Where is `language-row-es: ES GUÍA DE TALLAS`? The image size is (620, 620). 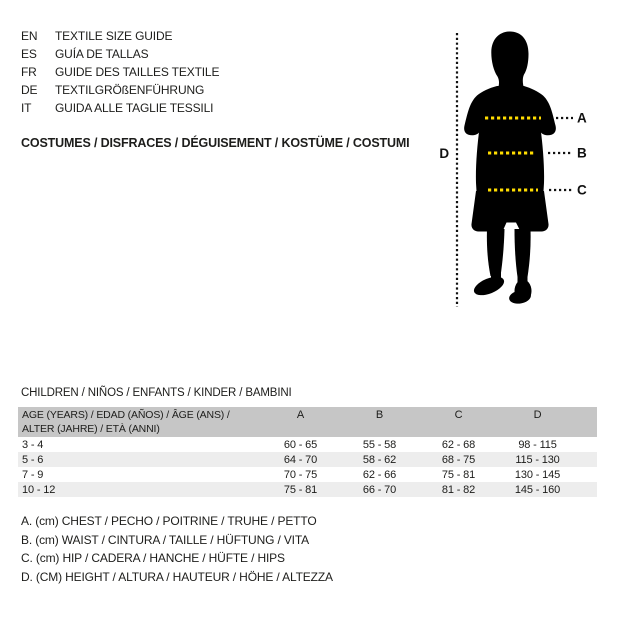 language-row-es: ES GUÍA DE TALLAS is located at coordinates (120, 54).